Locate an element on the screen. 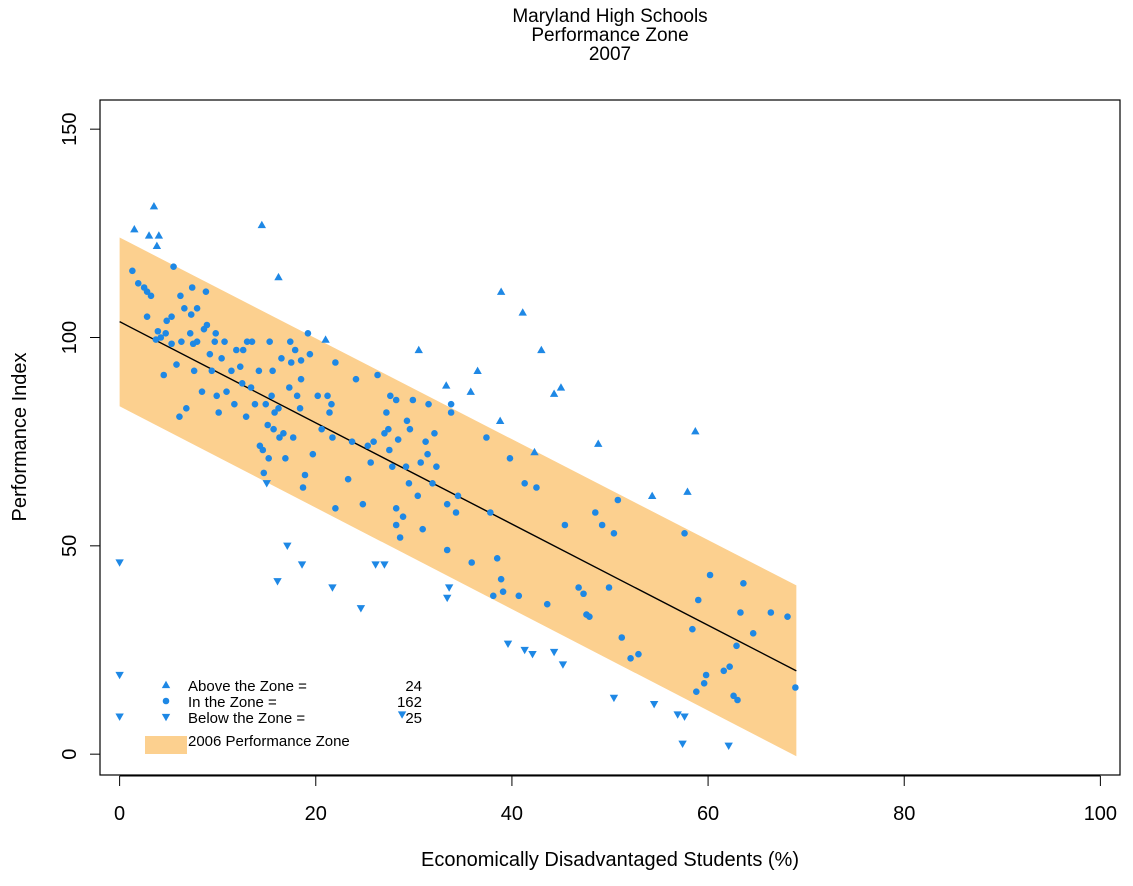  legend-label: Below the Zone = is located at coordinates (246, 718).